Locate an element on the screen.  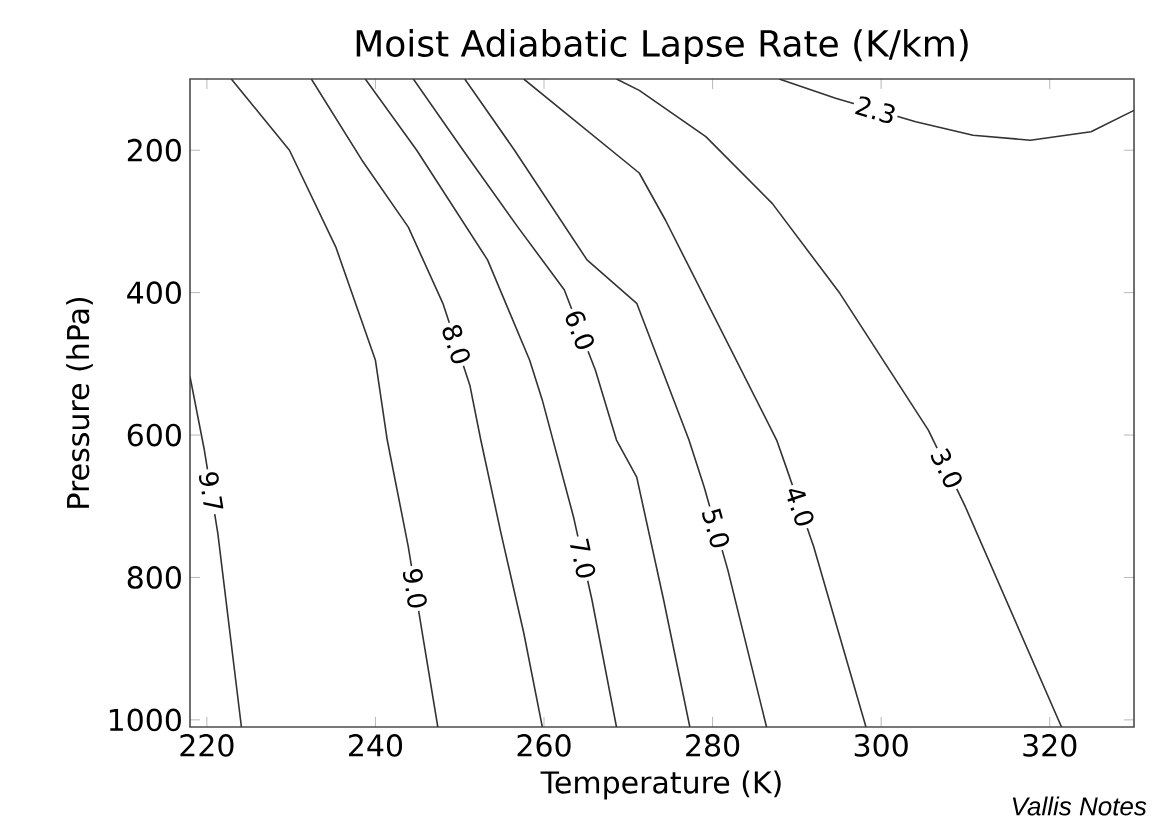
text: 3.0 is located at coordinates (946, 468).